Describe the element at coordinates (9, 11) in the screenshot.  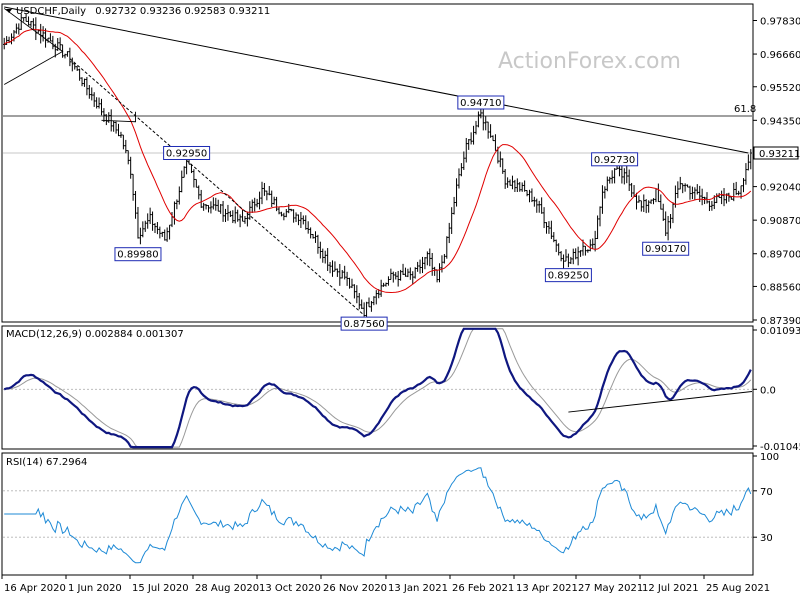
I see `chart-menu-icon` at that location.